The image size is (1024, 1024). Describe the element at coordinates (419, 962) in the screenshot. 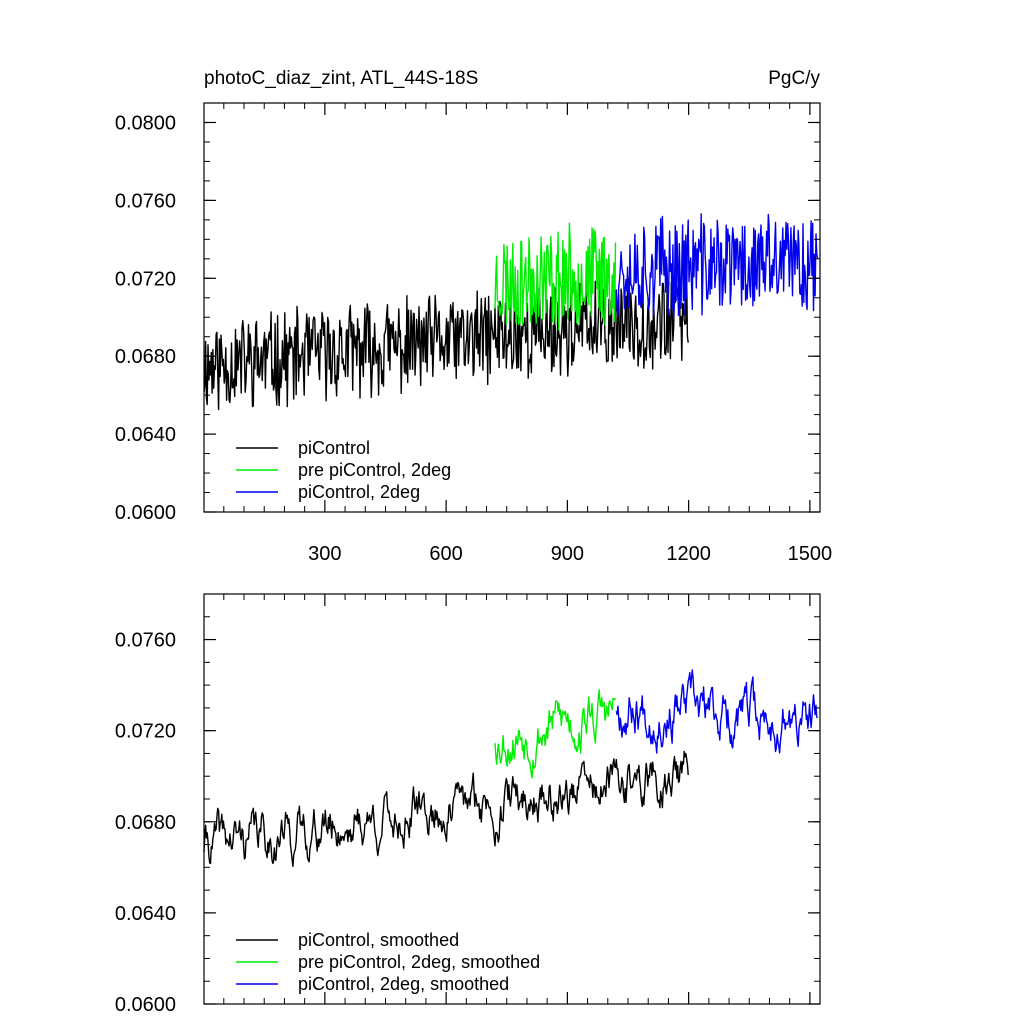

I see `legend-label-1-1: pre piControl, 2deg, smoothed` at that location.